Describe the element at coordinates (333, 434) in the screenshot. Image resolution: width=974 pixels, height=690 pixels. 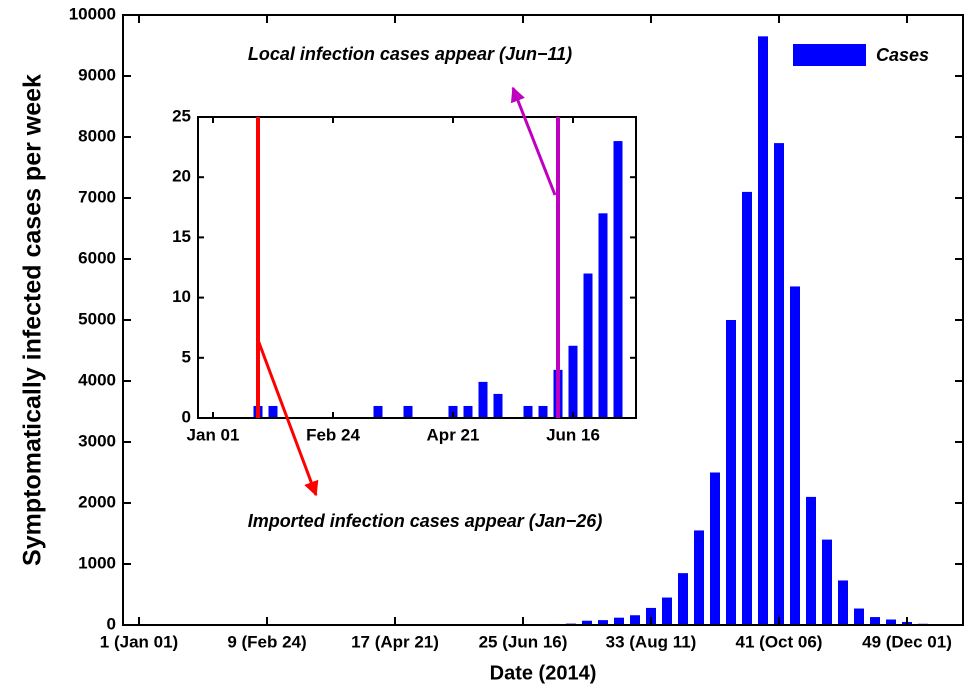
I see `x-tick-label: Feb 24` at that location.